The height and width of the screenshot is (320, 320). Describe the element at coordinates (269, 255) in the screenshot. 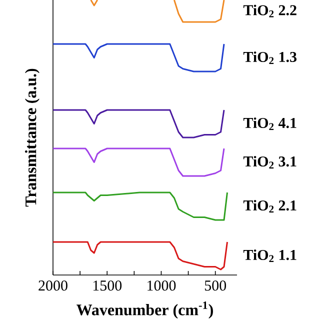

I see `series-label: TiO$_{2}$ 1.1` at that location.